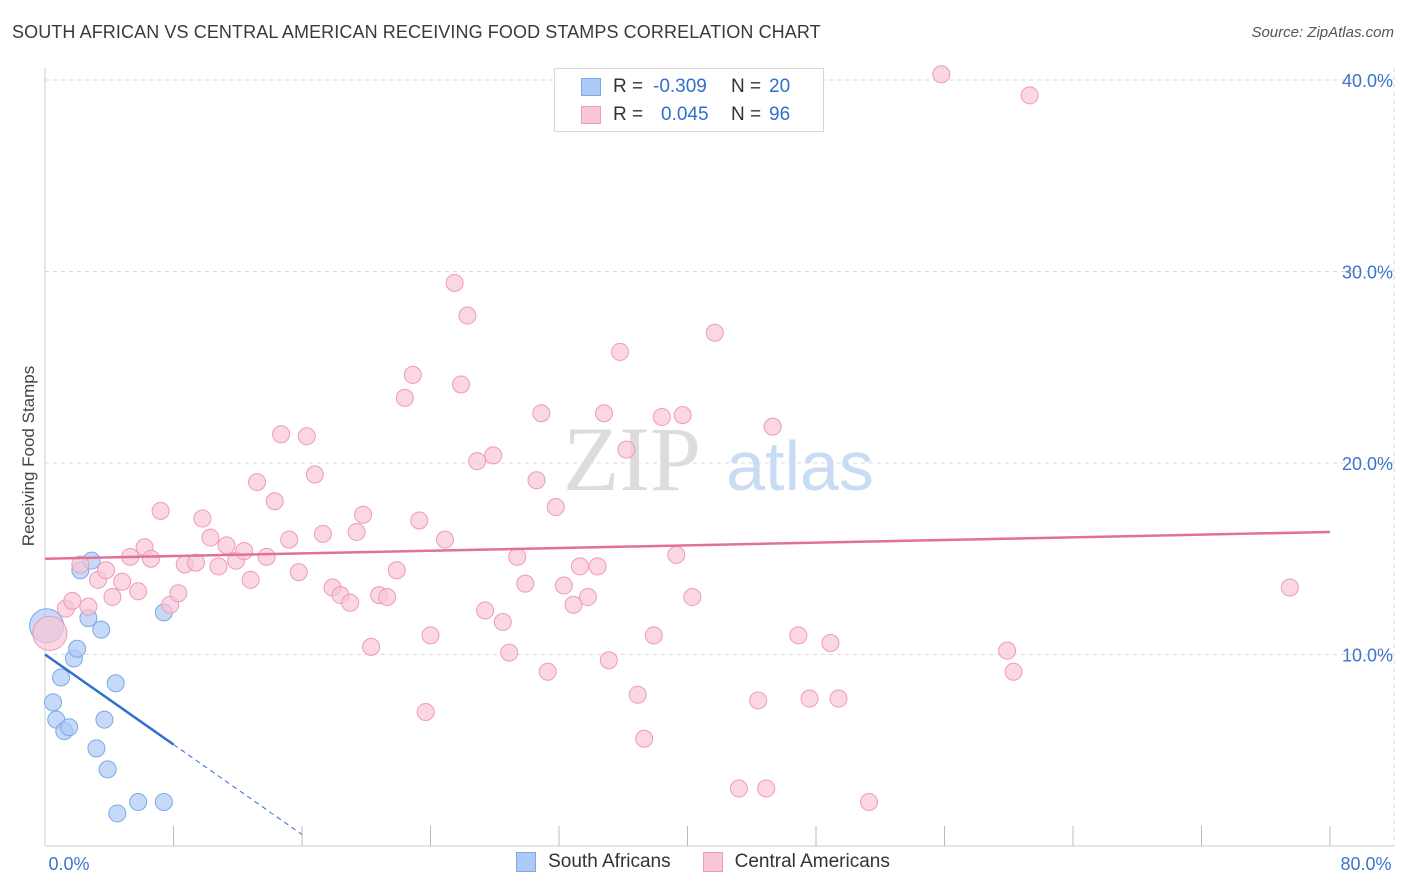 The height and width of the screenshot is (892, 1406). What do you see at coordinates (1367, 464) in the screenshot?
I see `y-tick-label: 20.0%` at bounding box center [1367, 464].